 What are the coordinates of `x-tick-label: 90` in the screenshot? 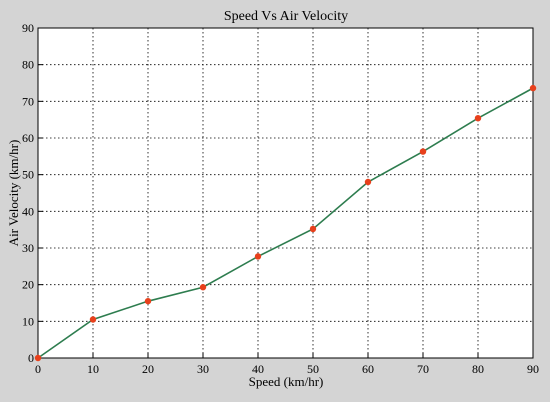 It's located at (533, 369).